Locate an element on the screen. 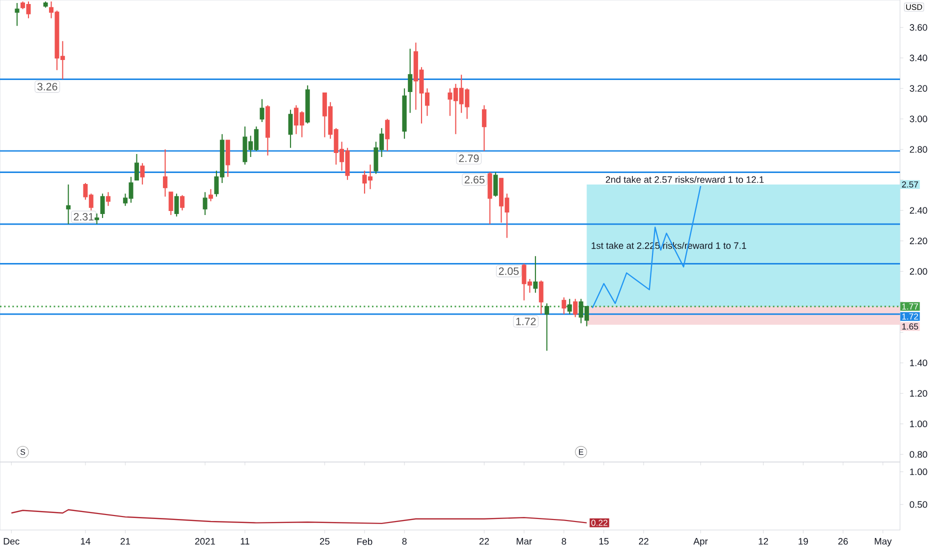  data-label: 0.22 is located at coordinates (599, 523).